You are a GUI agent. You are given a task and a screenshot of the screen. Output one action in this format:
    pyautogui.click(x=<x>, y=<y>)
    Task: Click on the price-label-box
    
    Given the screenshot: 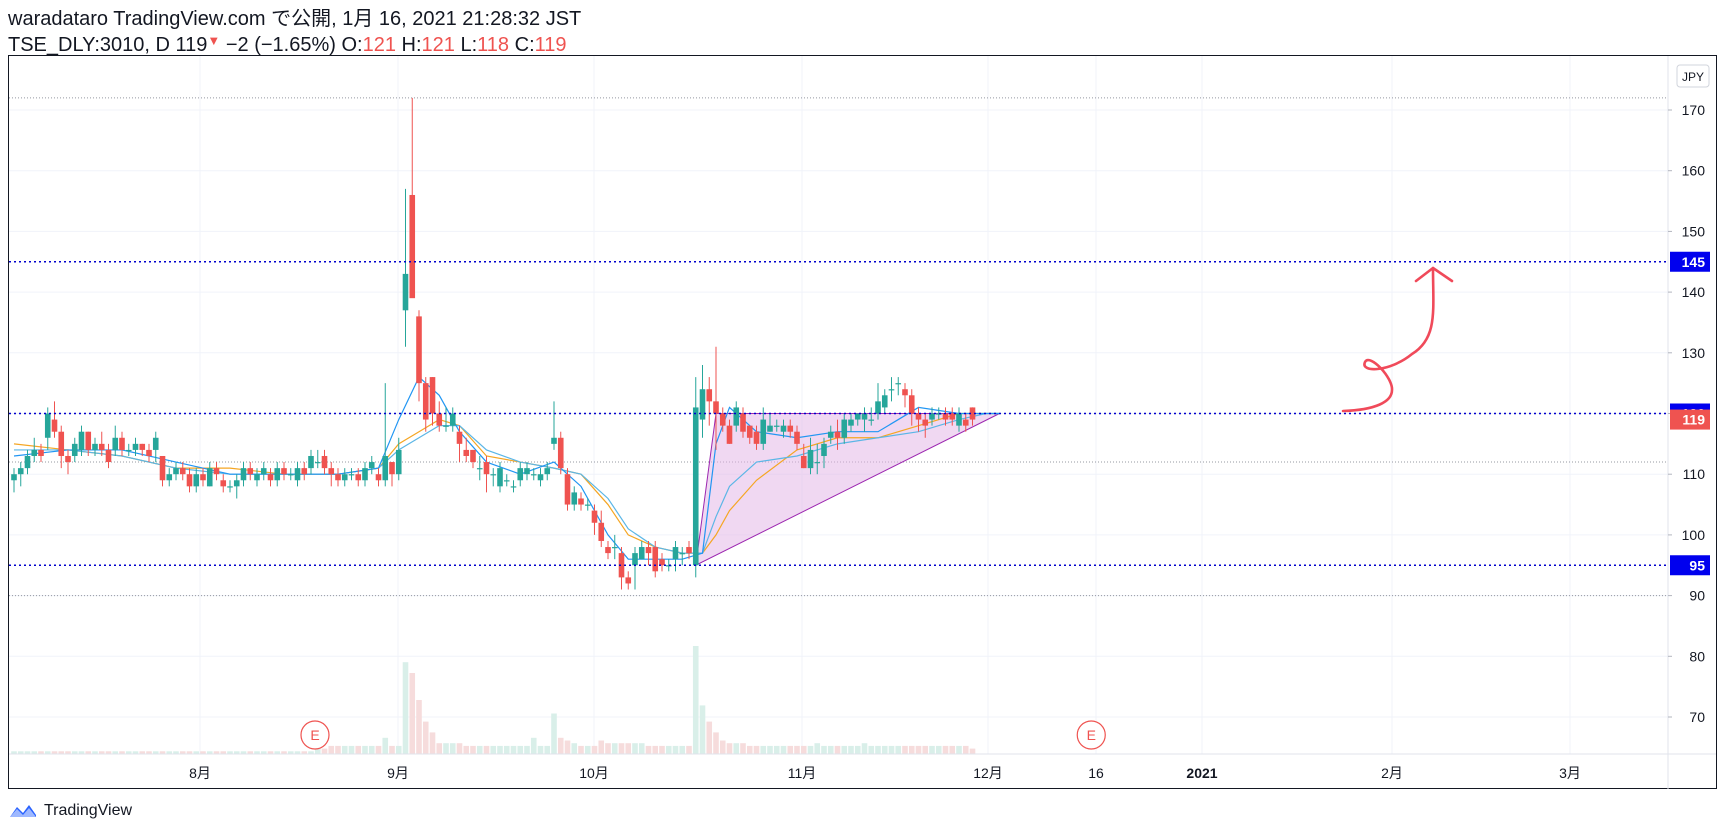 What is the action you would take?
    pyautogui.click(x=1690, y=565)
    